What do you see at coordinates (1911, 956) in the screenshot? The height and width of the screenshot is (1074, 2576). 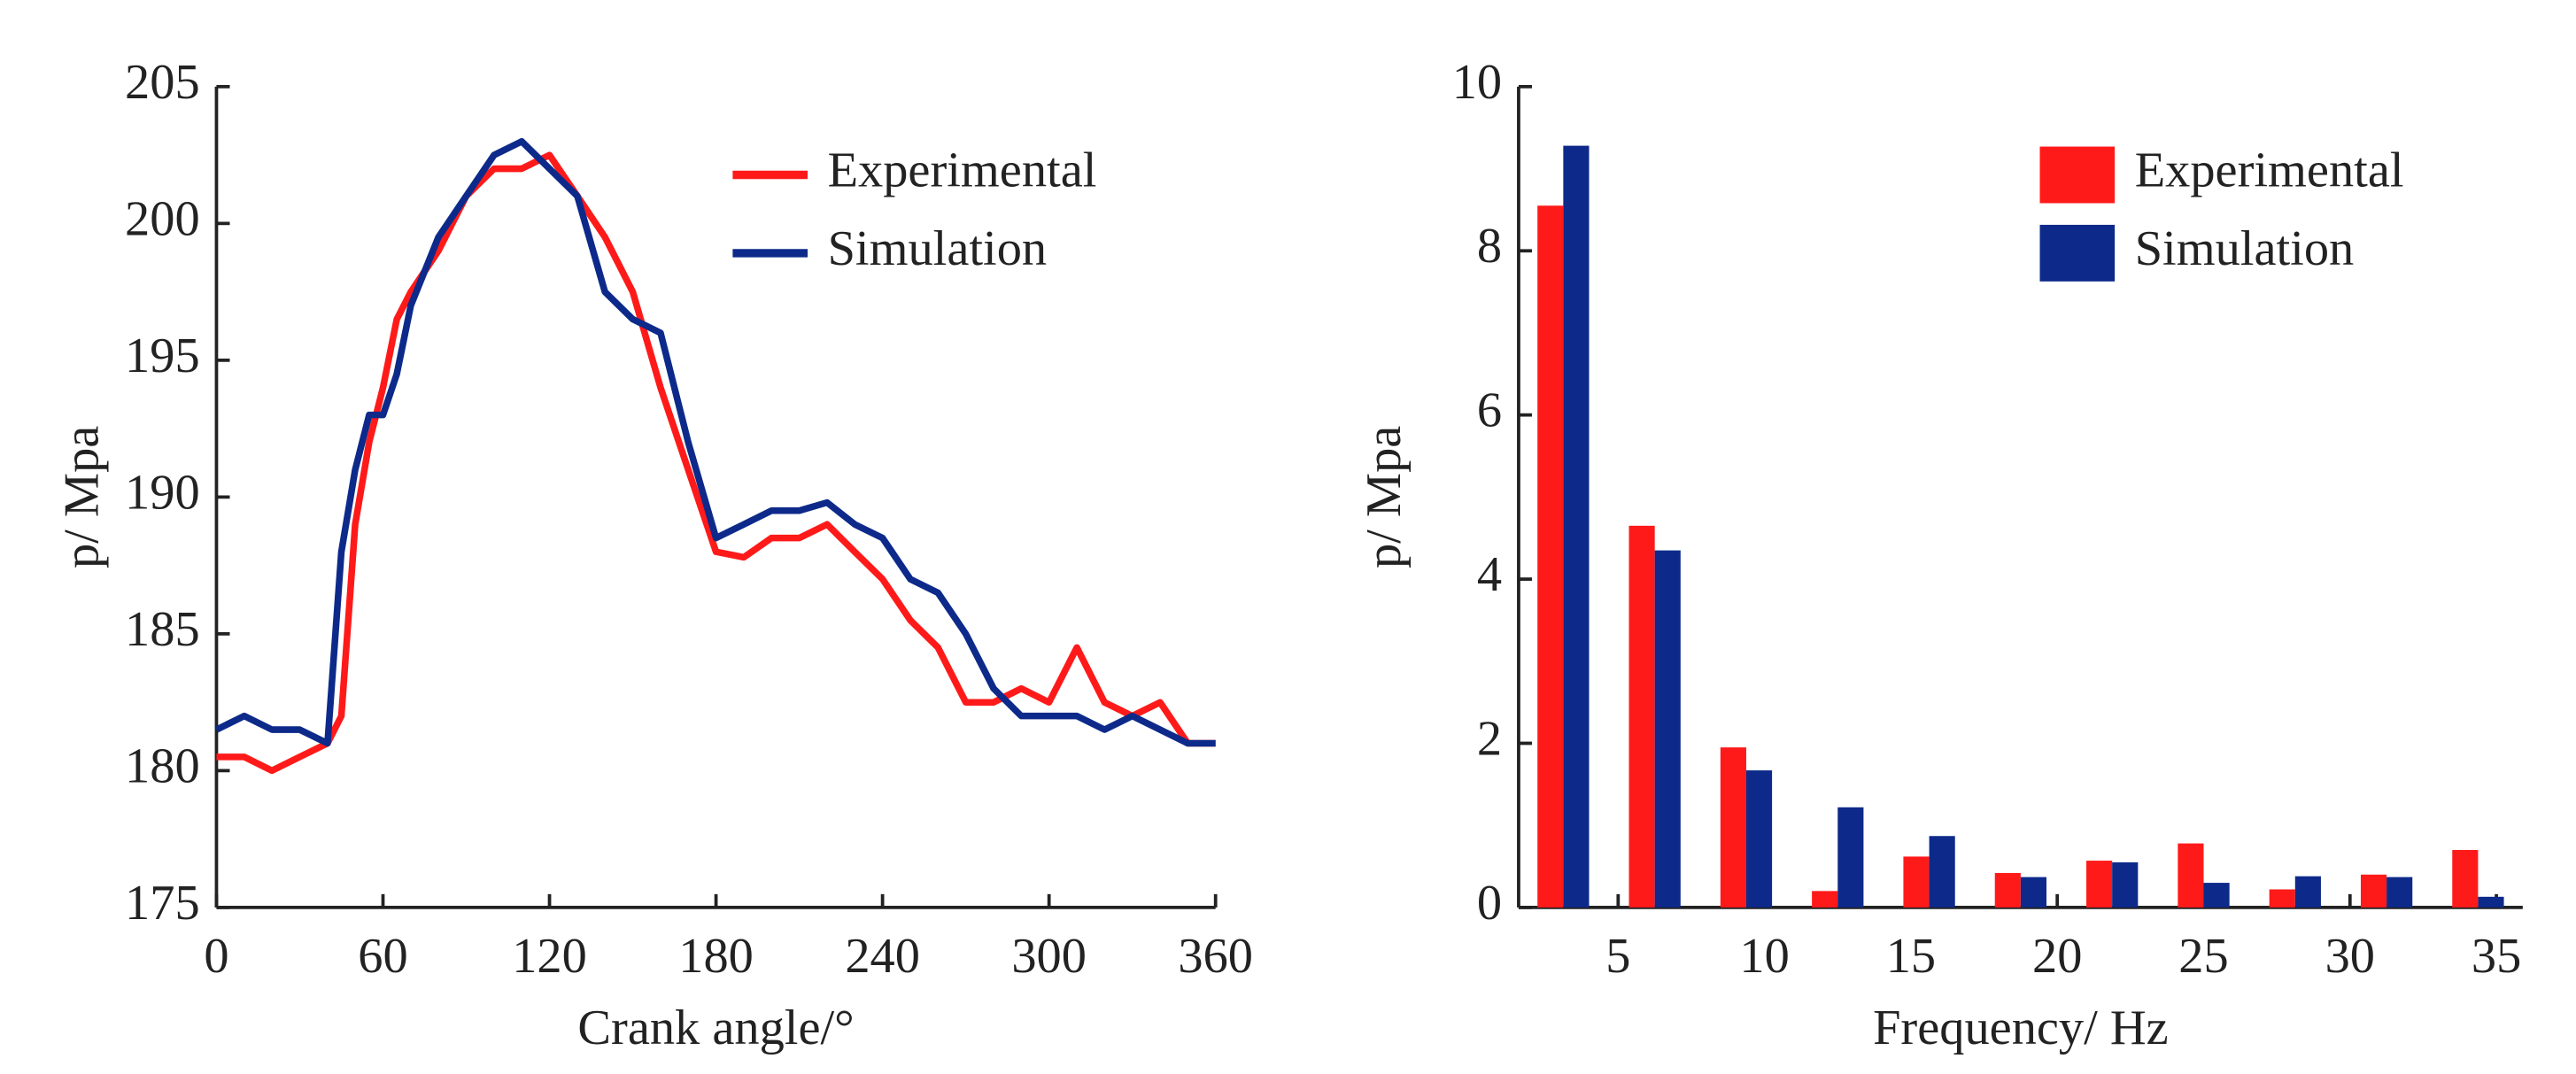 I see `x-tick-label: 15` at bounding box center [1911, 956].